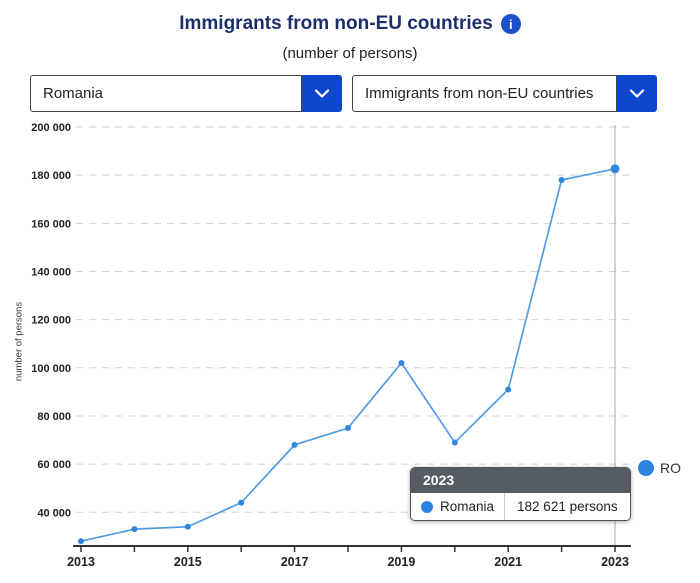  What do you see at coordinates (294, 444) in the screenshot?
I see `data-point-2017` at bounding box center [294, 444].